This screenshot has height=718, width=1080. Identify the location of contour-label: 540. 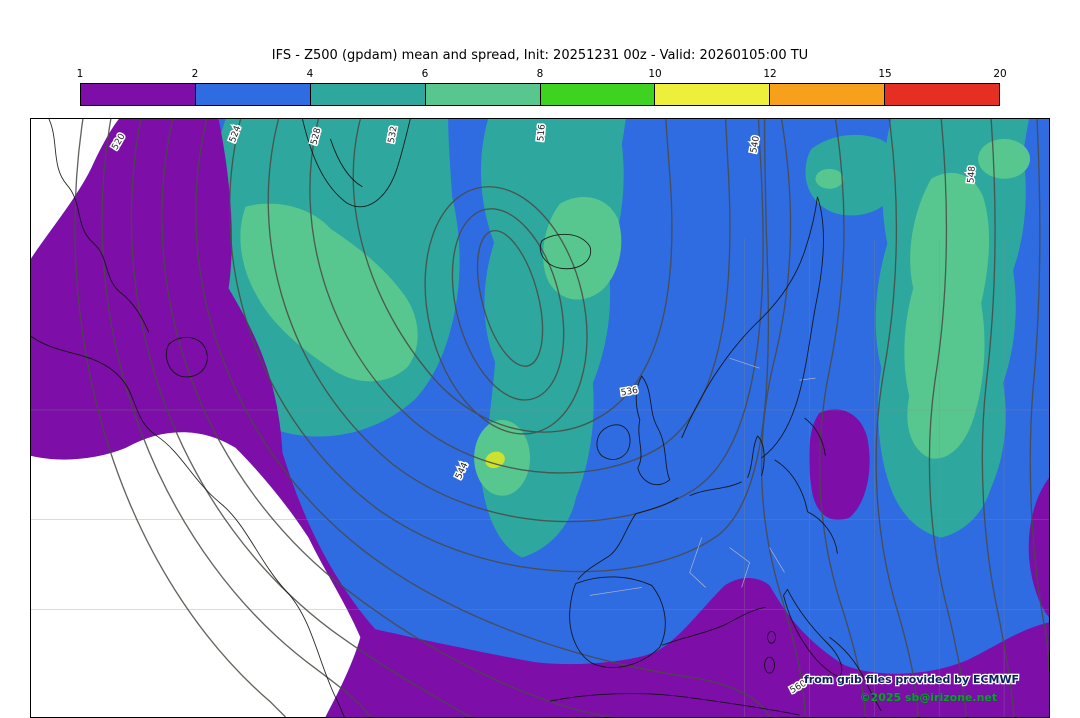
(755, 144).